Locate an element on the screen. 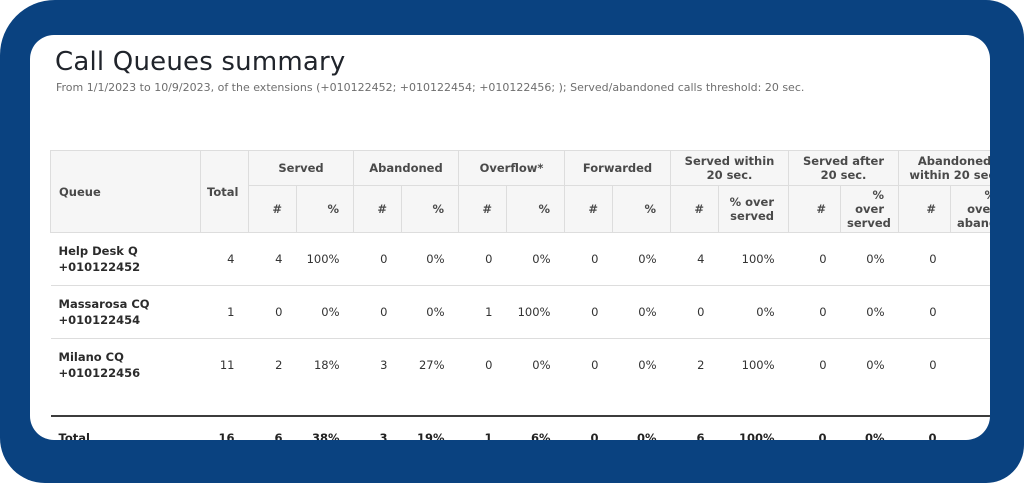  subcol-served-after-count: # is located at coordinates (815, 209).